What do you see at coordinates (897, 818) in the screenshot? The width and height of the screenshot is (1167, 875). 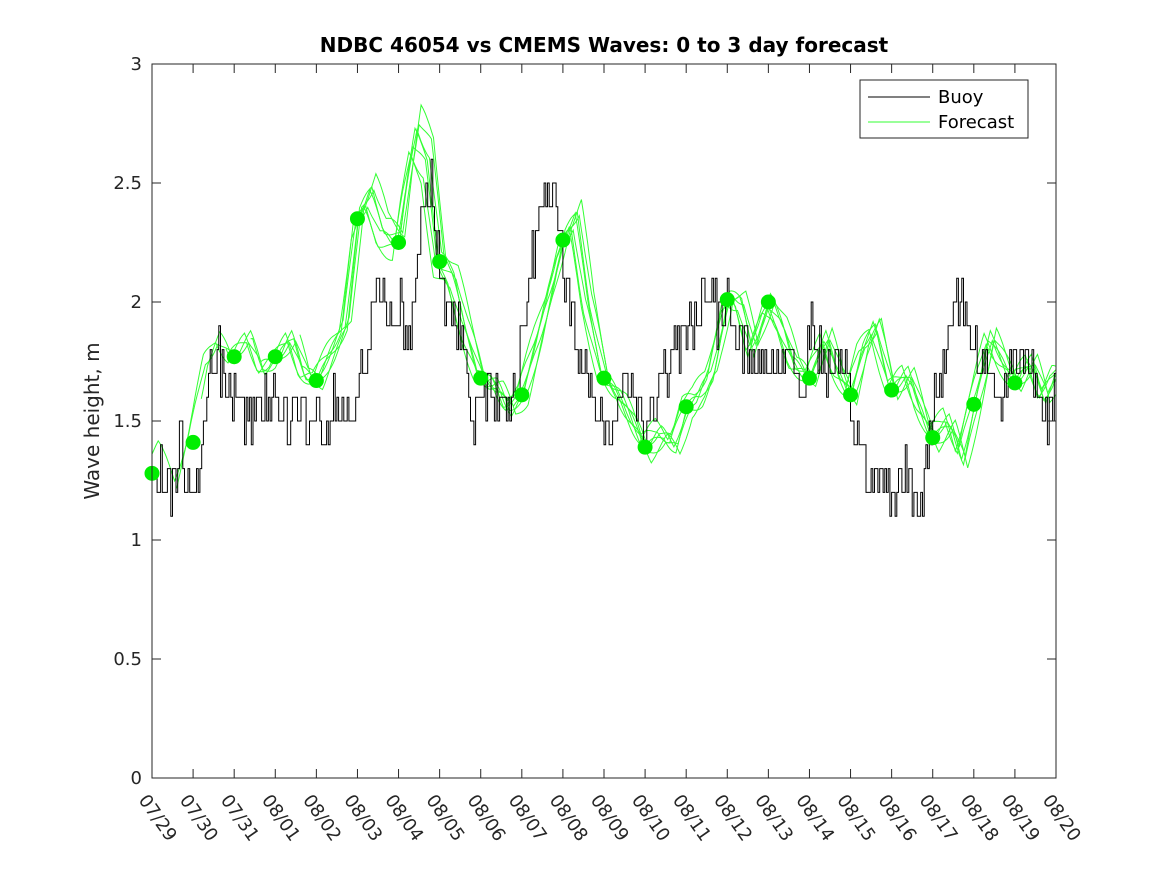 I see `x-tick-label: 08/16` at bounding box center [897, 818].